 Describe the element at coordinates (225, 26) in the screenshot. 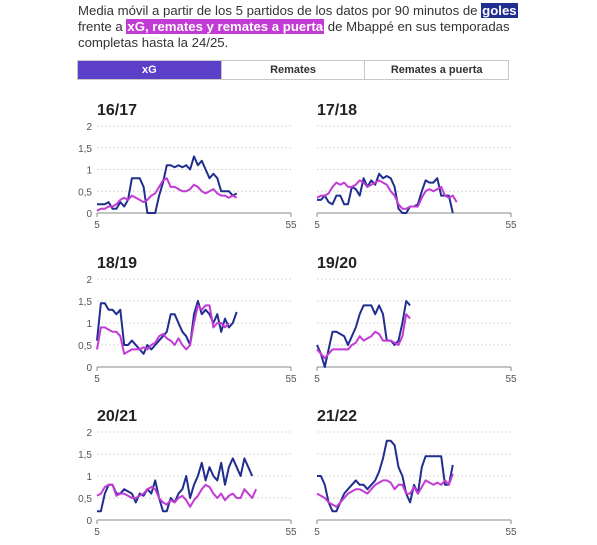

I see `metric-legend-highlight: xG, remates y remates a puerta` at that location.